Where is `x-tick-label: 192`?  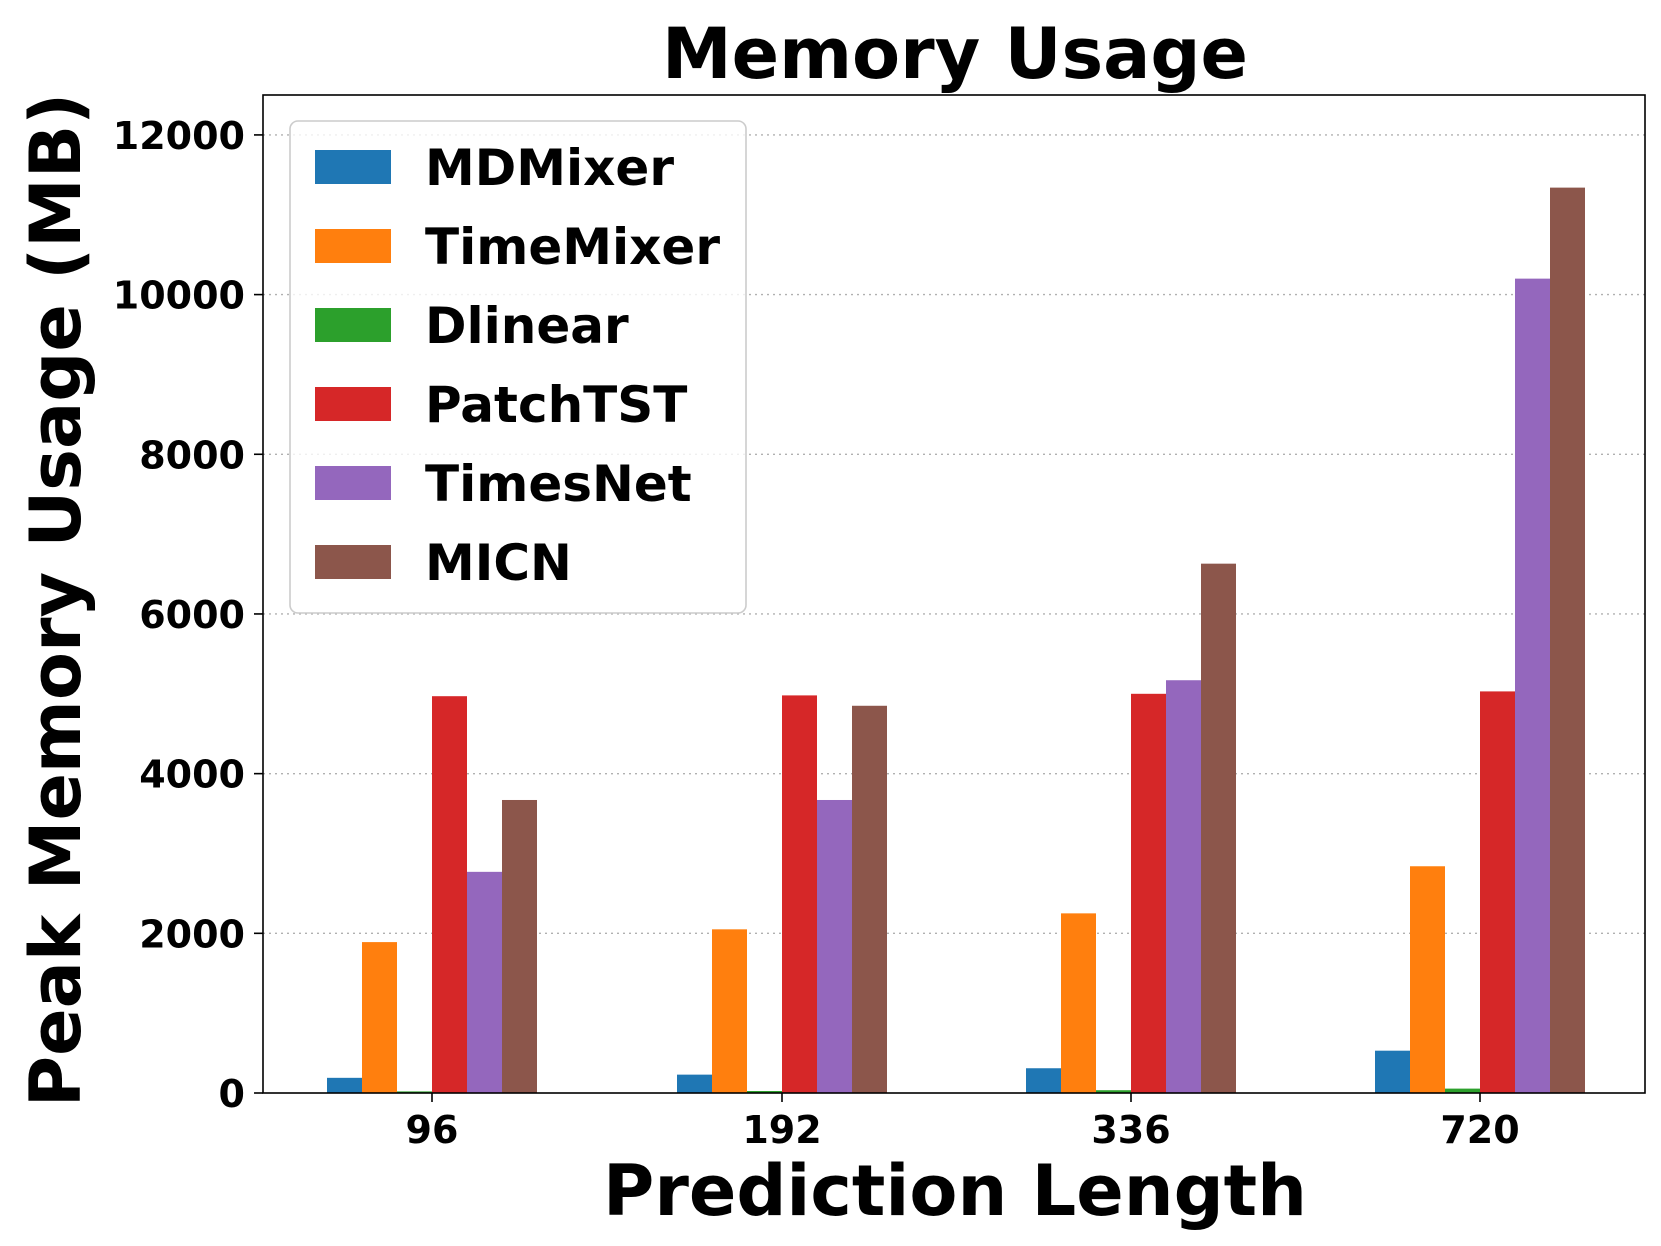 x-tick-label: 192 is located at coordinates (781, 1130).